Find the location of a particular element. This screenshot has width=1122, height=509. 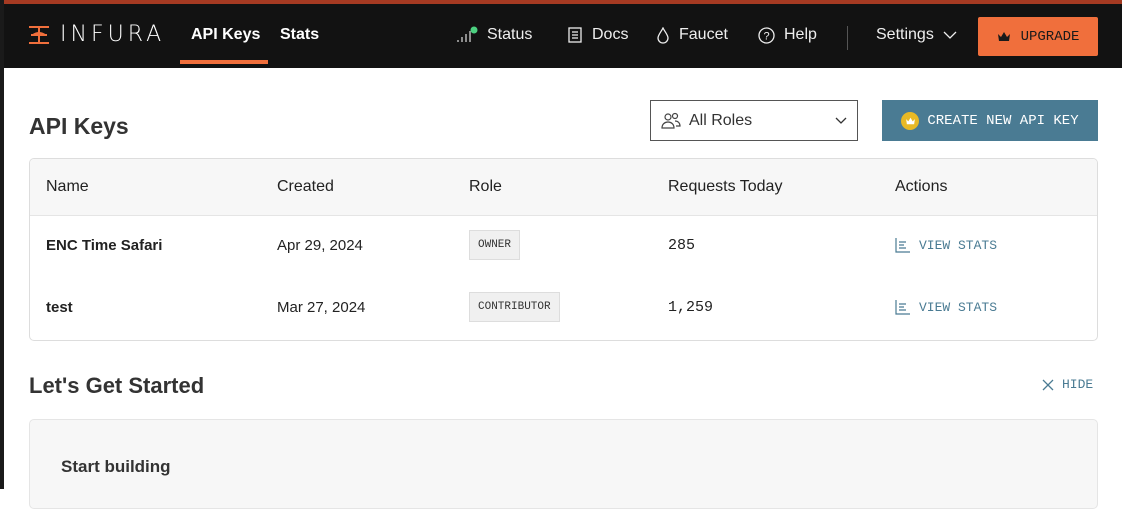

section-title-get-started: Let's Get Started is located at coordinates (117, 385).